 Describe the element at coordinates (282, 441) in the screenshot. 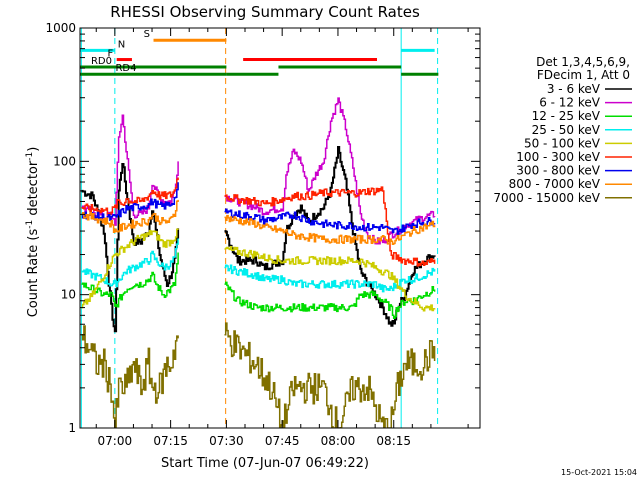

I see `x-tick-label-3: 07:45` at that location.